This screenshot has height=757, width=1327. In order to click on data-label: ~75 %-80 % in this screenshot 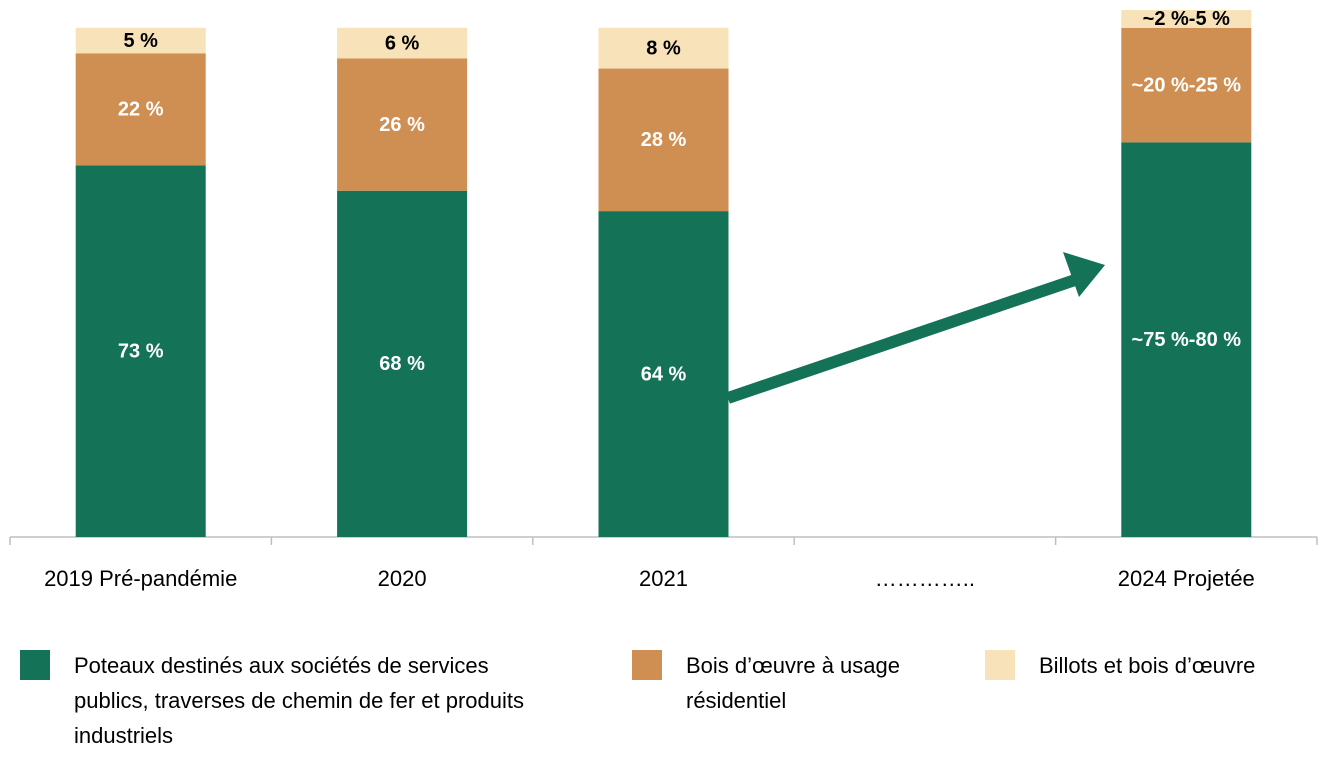, I will do `click(1187, 340)`.